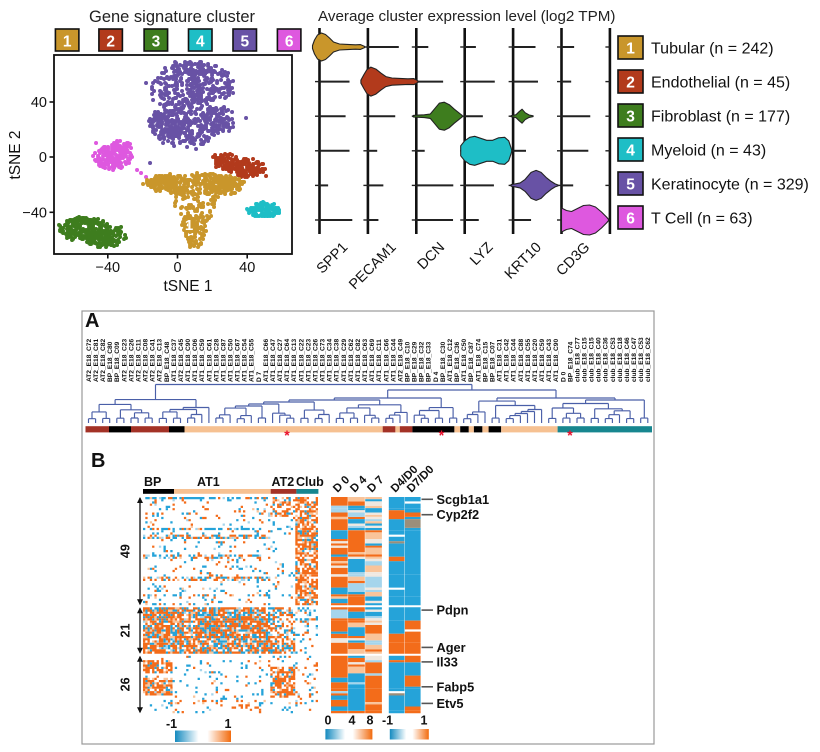 This screenshot has height=752, width=820. Describe the element at coordinates (187, 286) in the screenshot. I see `svg-text: tSNE 1` at that location.